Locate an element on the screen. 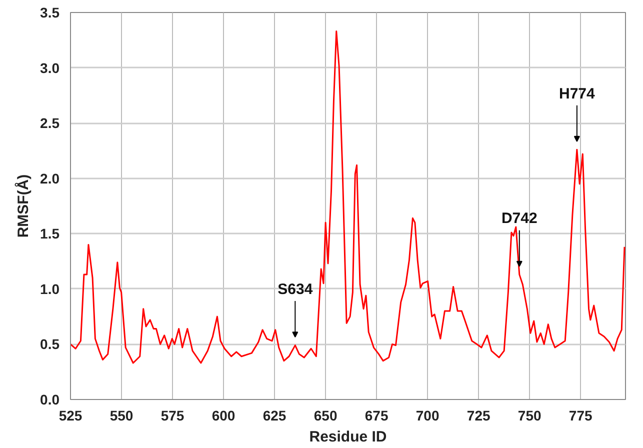  annotation: S634 is located at coordinates (296, 289).